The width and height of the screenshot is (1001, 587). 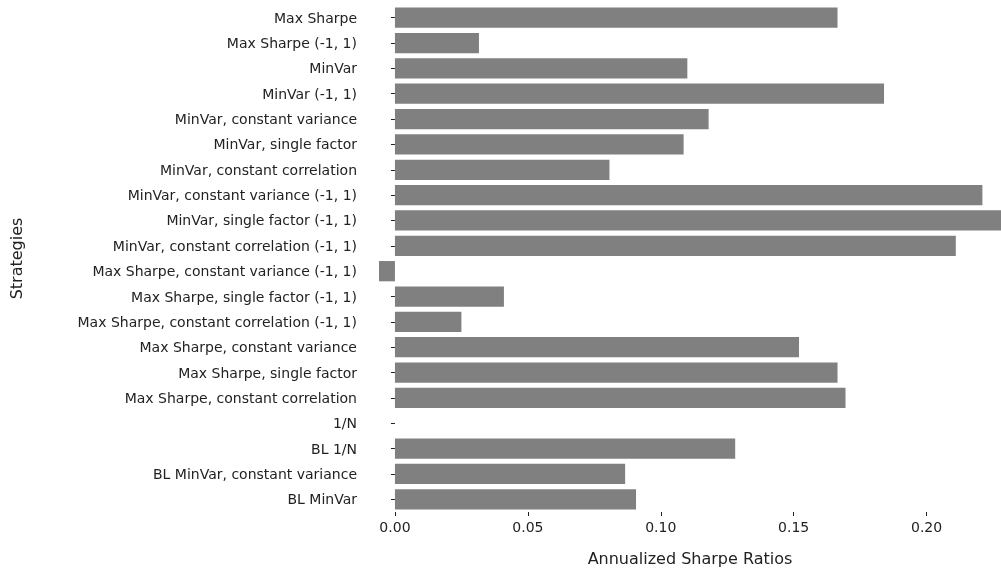 I want to click on x-tick-label: 0.20, so click(x=926, y=527).